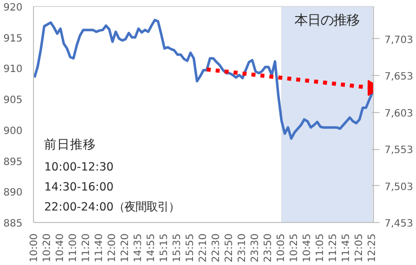 The image size is (416, 265). I want to click on y-tick-label: 910, so click(13, 70).